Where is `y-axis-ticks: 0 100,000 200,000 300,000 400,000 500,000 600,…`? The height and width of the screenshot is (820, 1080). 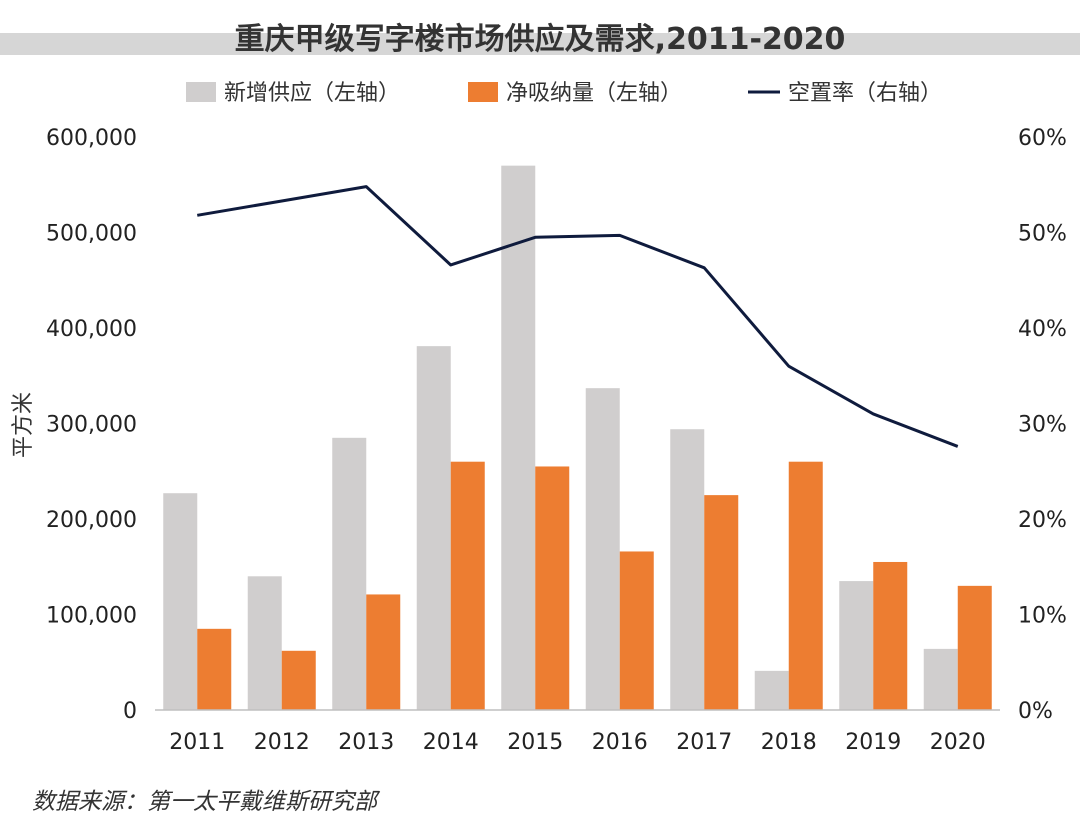 y-axis-ticks: 0 100,000 200,000 300,000 400,000 500,000 600,… is located at coordinates (91, 425).